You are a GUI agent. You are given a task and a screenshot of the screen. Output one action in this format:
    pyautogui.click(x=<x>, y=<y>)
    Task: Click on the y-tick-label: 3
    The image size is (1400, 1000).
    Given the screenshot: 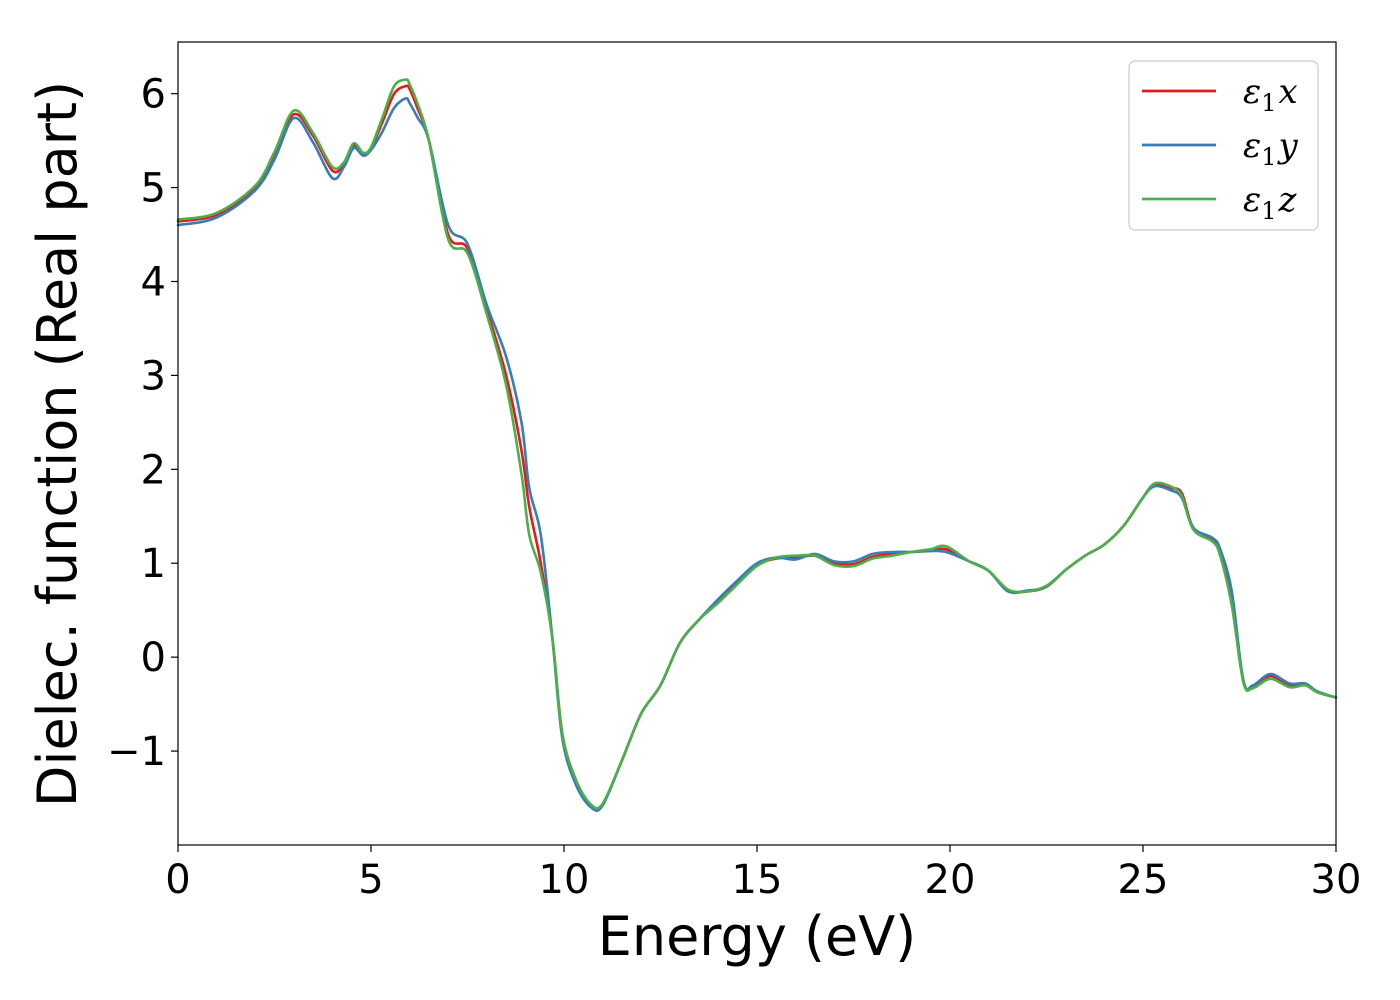 What is the action you would take?
    pyautogui.click(x=153, y=376)
    